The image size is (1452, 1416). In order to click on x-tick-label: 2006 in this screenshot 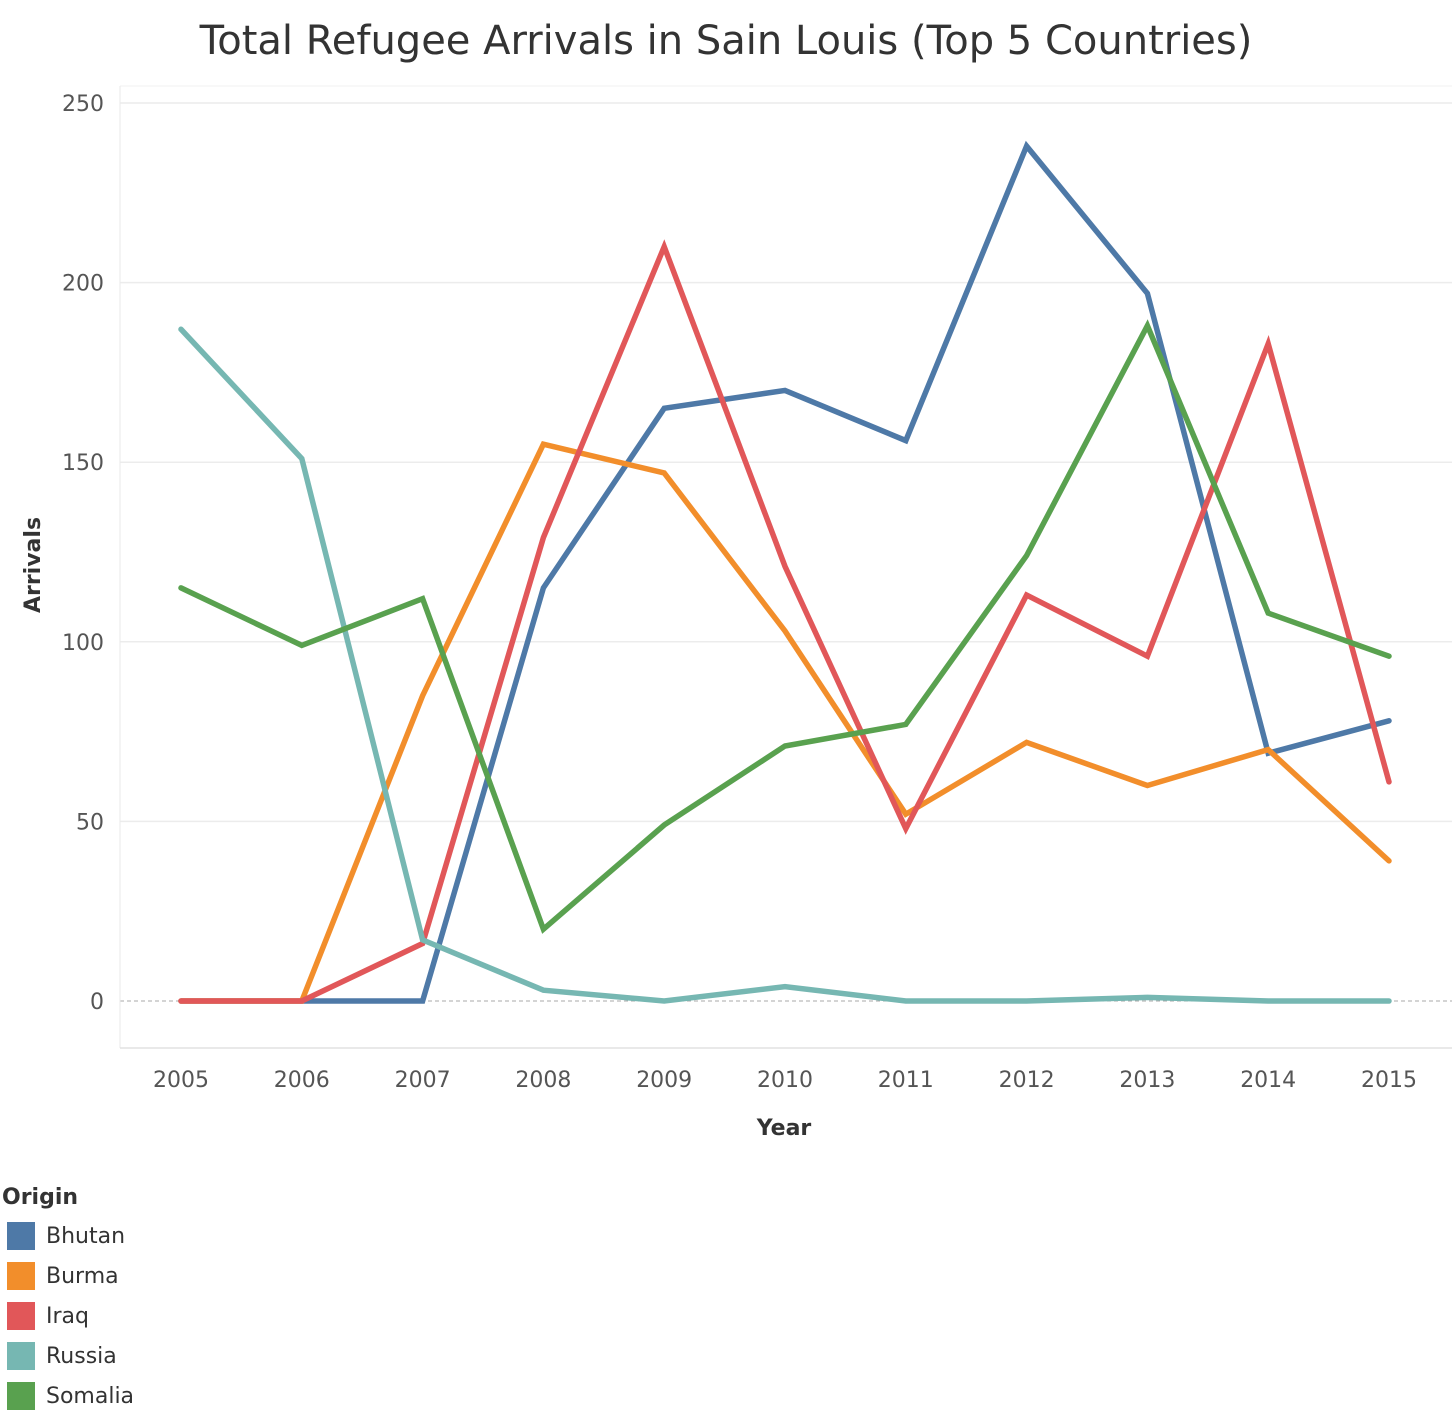, I will do `click(302, 1080)`.